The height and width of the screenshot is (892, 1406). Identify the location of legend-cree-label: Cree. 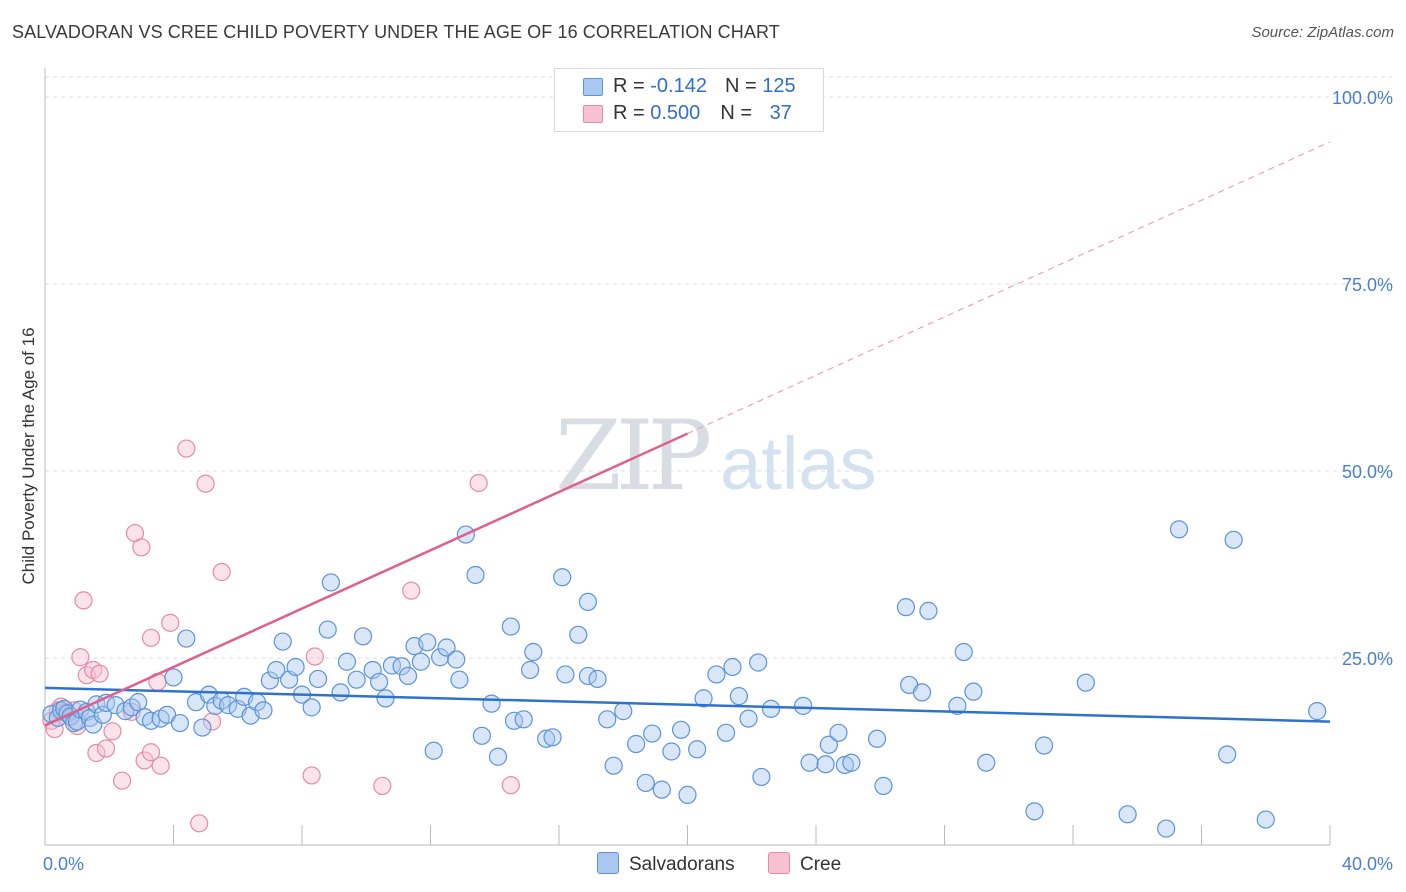
(821, 864).